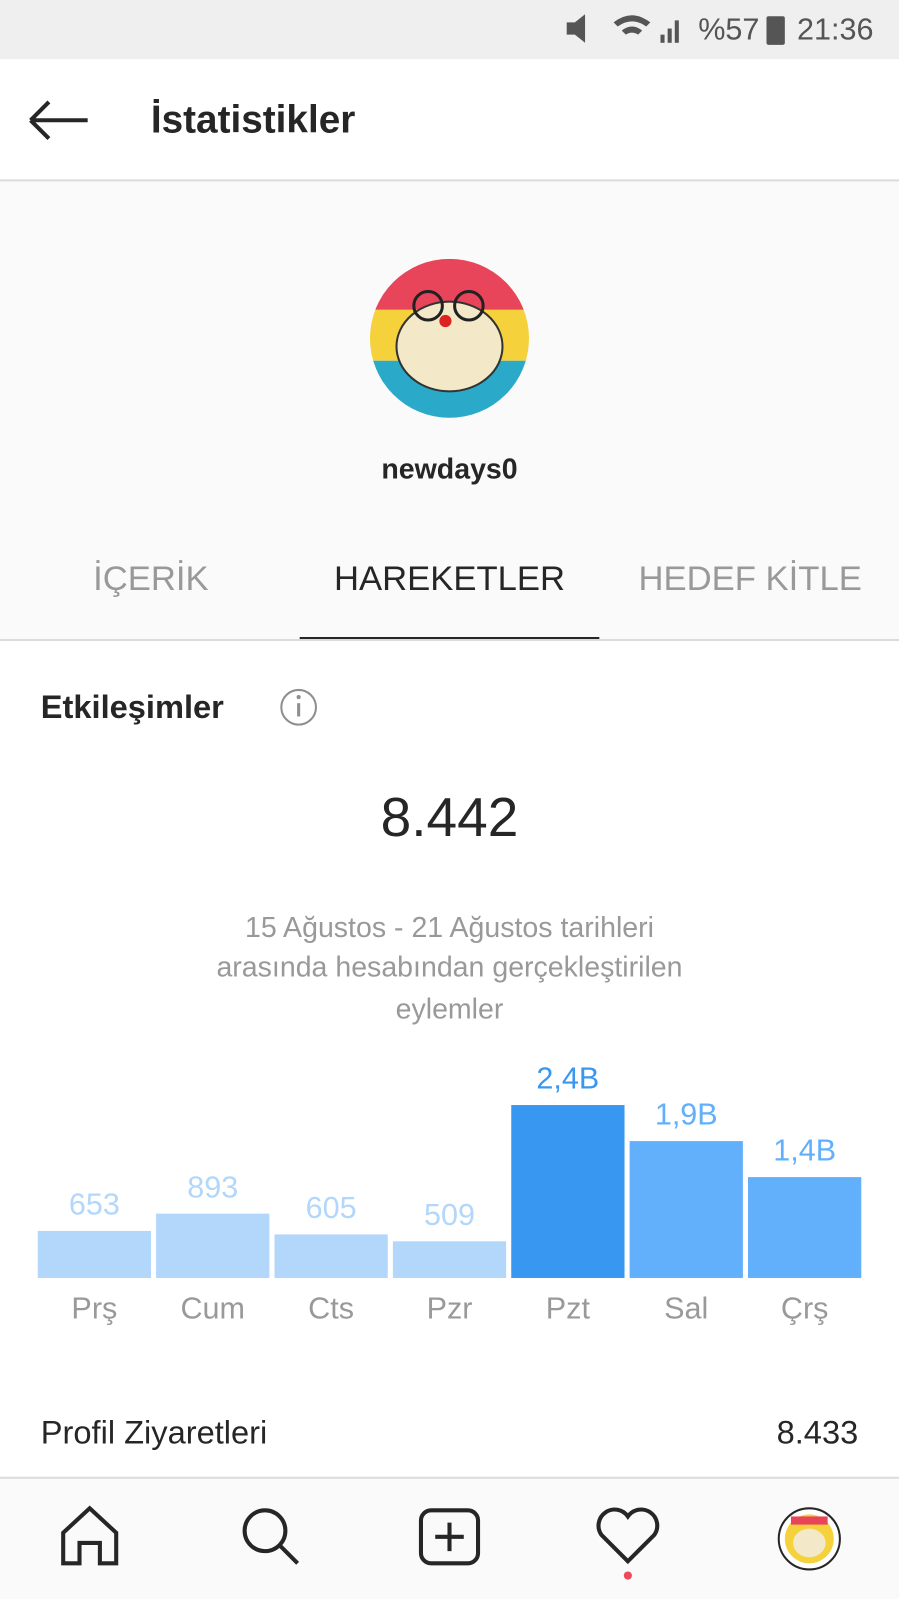 The image size is (899, 1599). Describe the element at coordinates (449, 469) in the screenshot. I see `username: newdays0` at that location.